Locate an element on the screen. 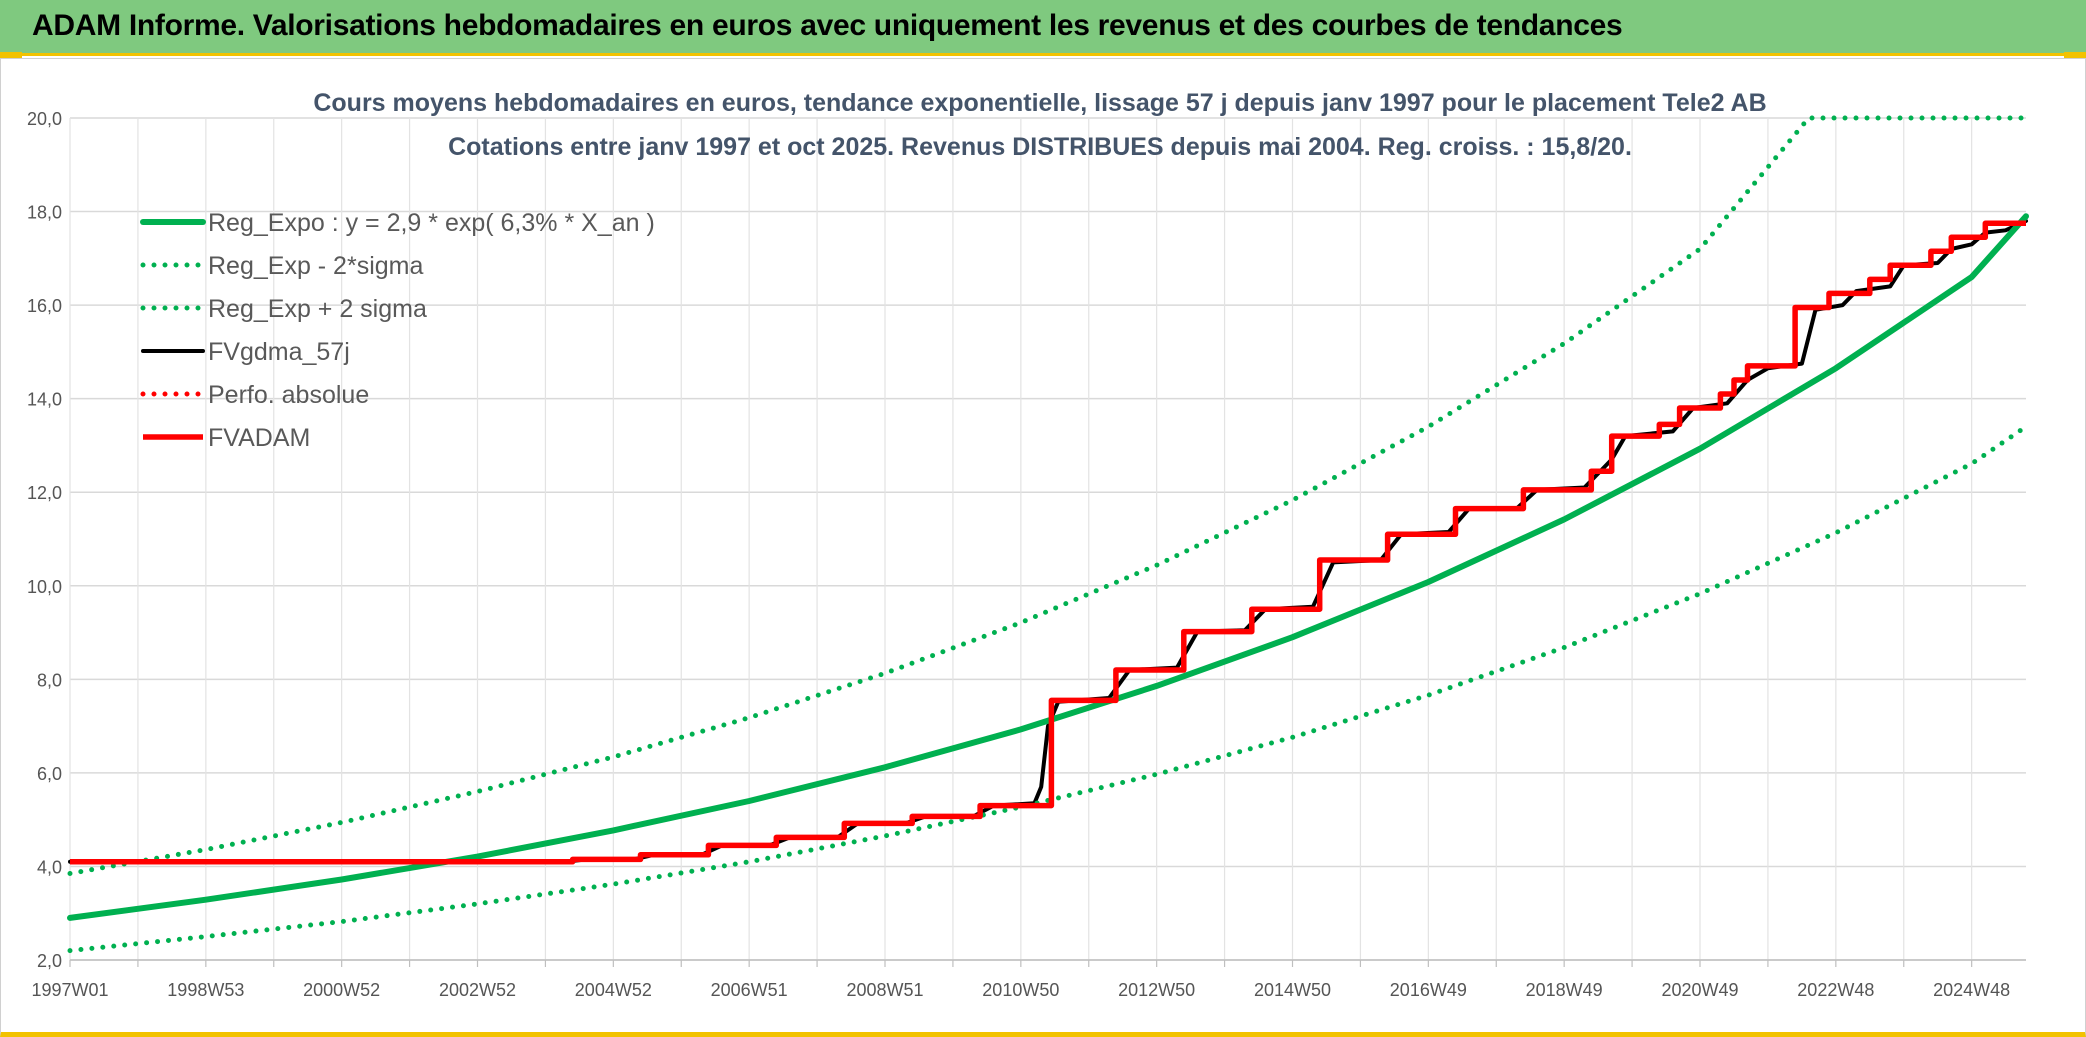  y-tick-label: 14,0 is located at coordinates (44, 400).